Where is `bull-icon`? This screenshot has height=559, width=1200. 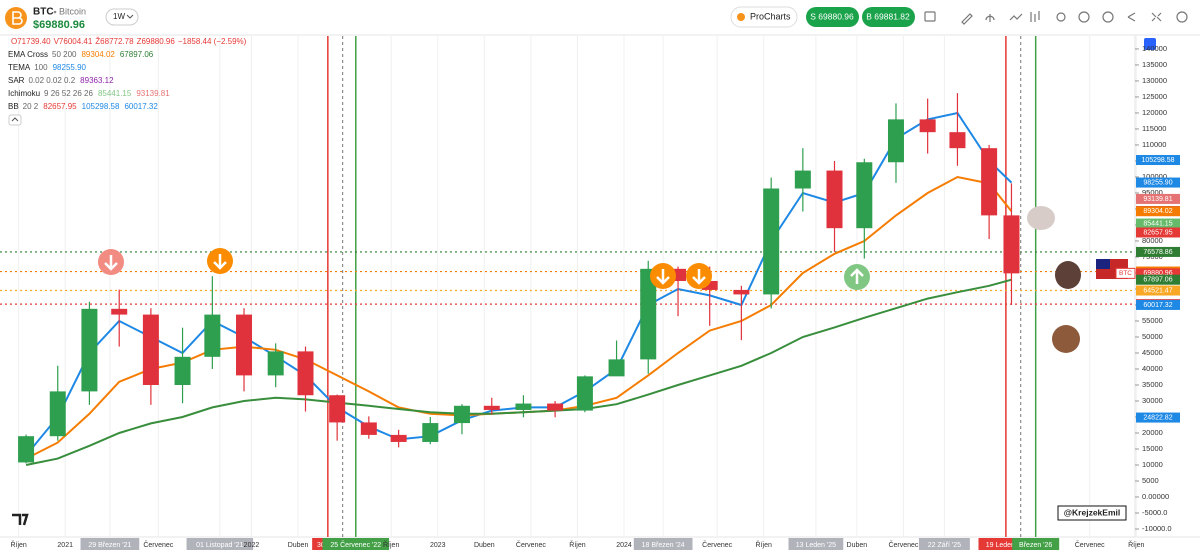
bull-icon is located at coordinates (1041, 218).